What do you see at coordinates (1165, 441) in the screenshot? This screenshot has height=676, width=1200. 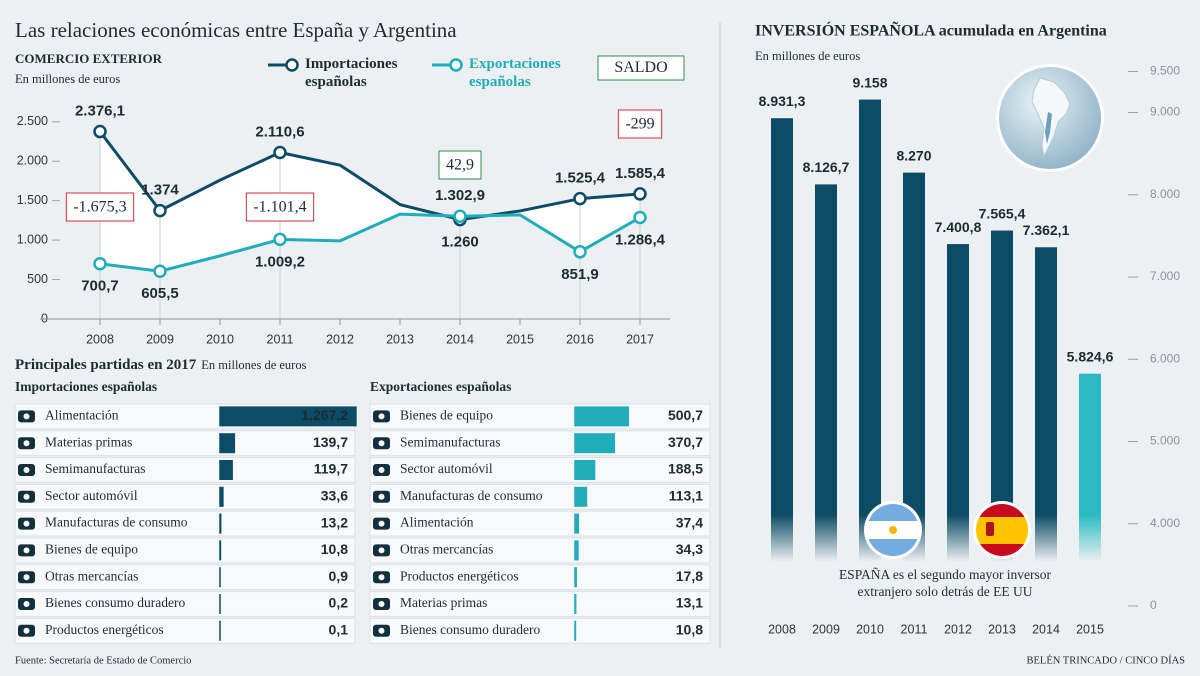 I see `y-tick-label: 5.000` at bounding box center [1165, 441].